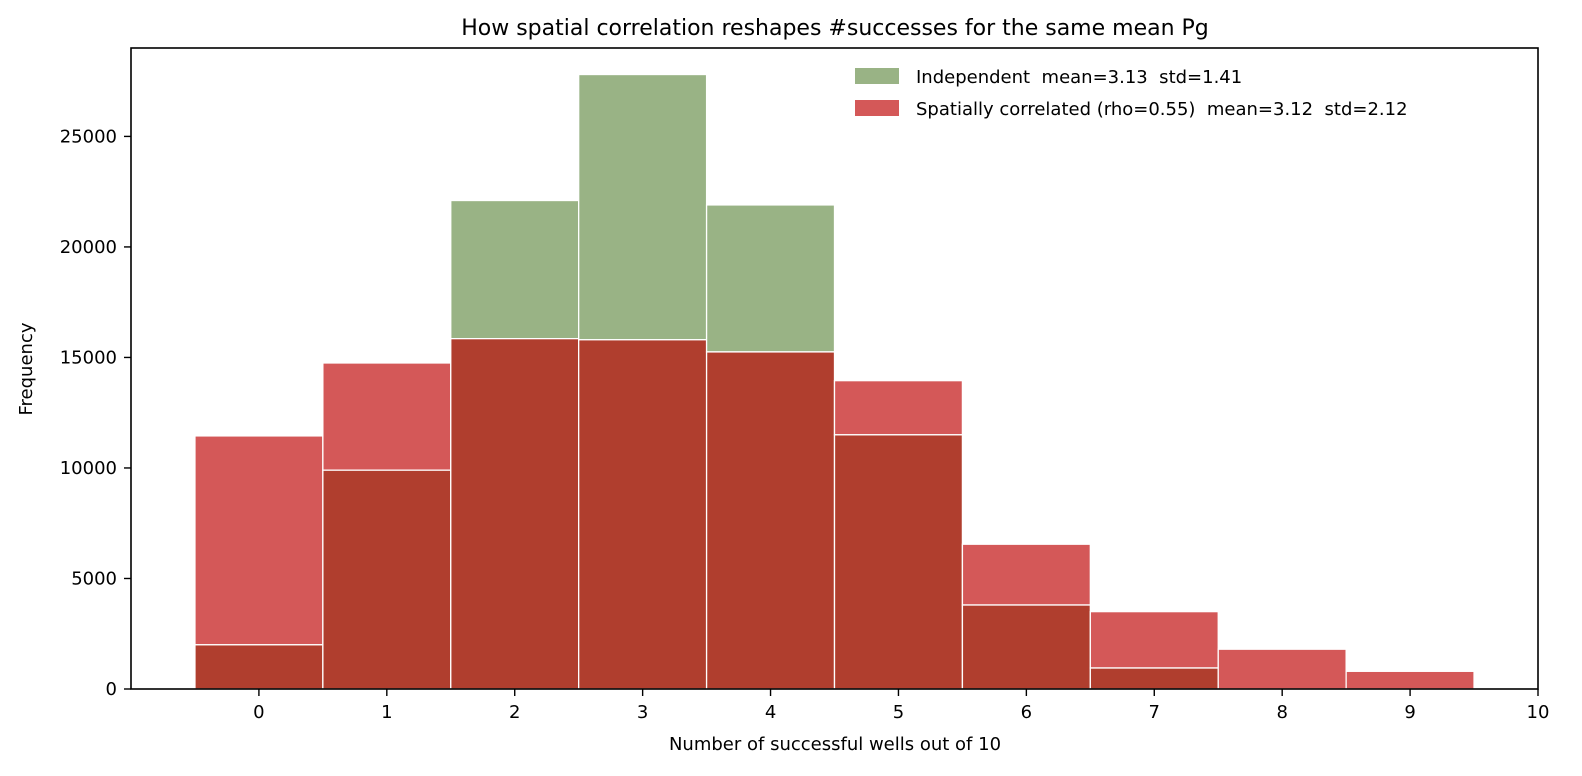  I want to click on x-tick-label: 5, so click(898, 712).